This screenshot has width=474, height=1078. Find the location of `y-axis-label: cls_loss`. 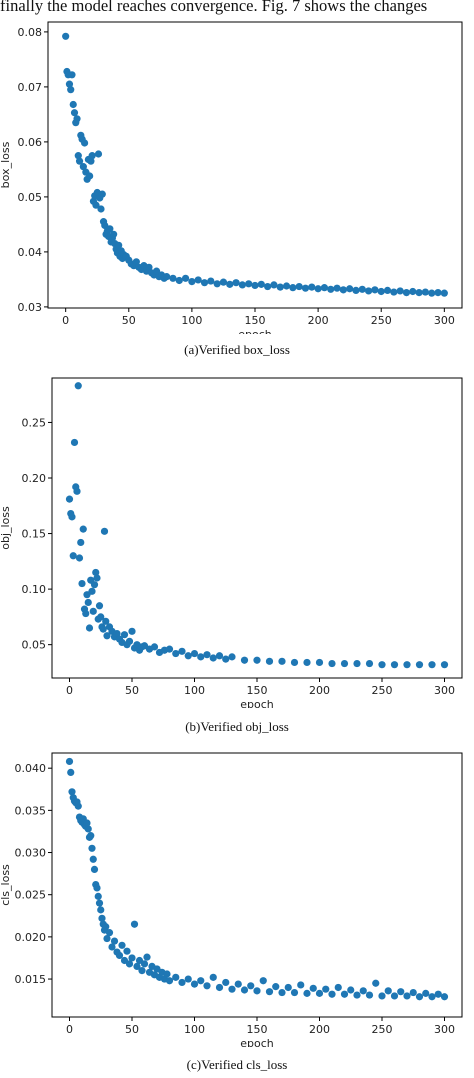

y-axis-label: cls_loss is located at coordinates (6, 885).